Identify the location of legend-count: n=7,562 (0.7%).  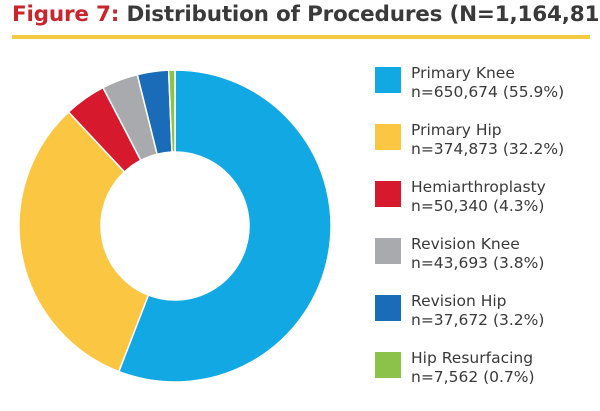
(473, 377).